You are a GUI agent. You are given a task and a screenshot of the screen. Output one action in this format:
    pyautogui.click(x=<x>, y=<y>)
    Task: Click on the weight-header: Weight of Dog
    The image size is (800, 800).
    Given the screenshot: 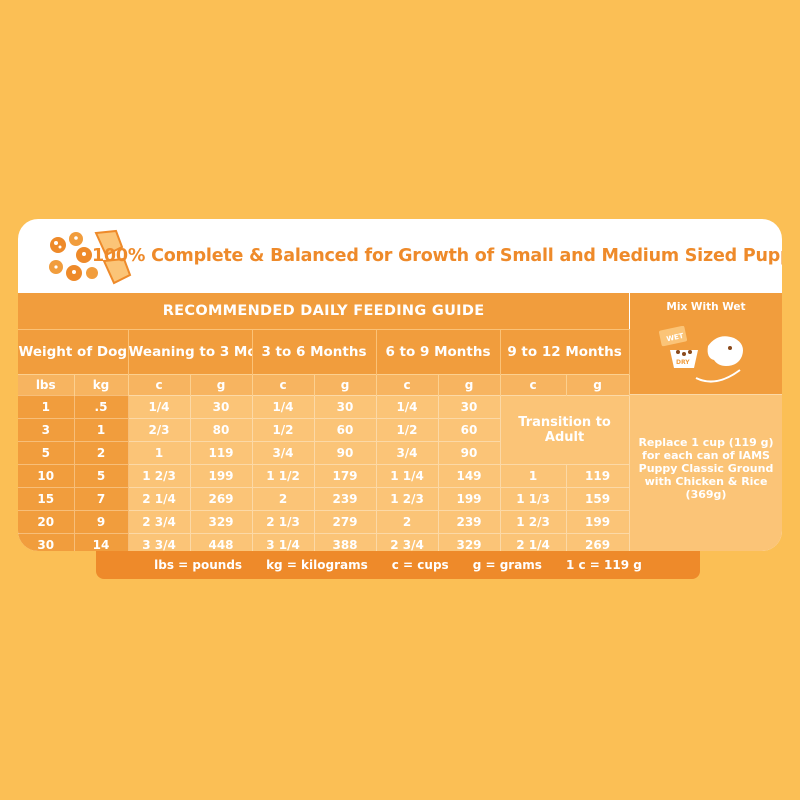 What is the action you would take?
    pyautogui.click(x=73, y=352)
    